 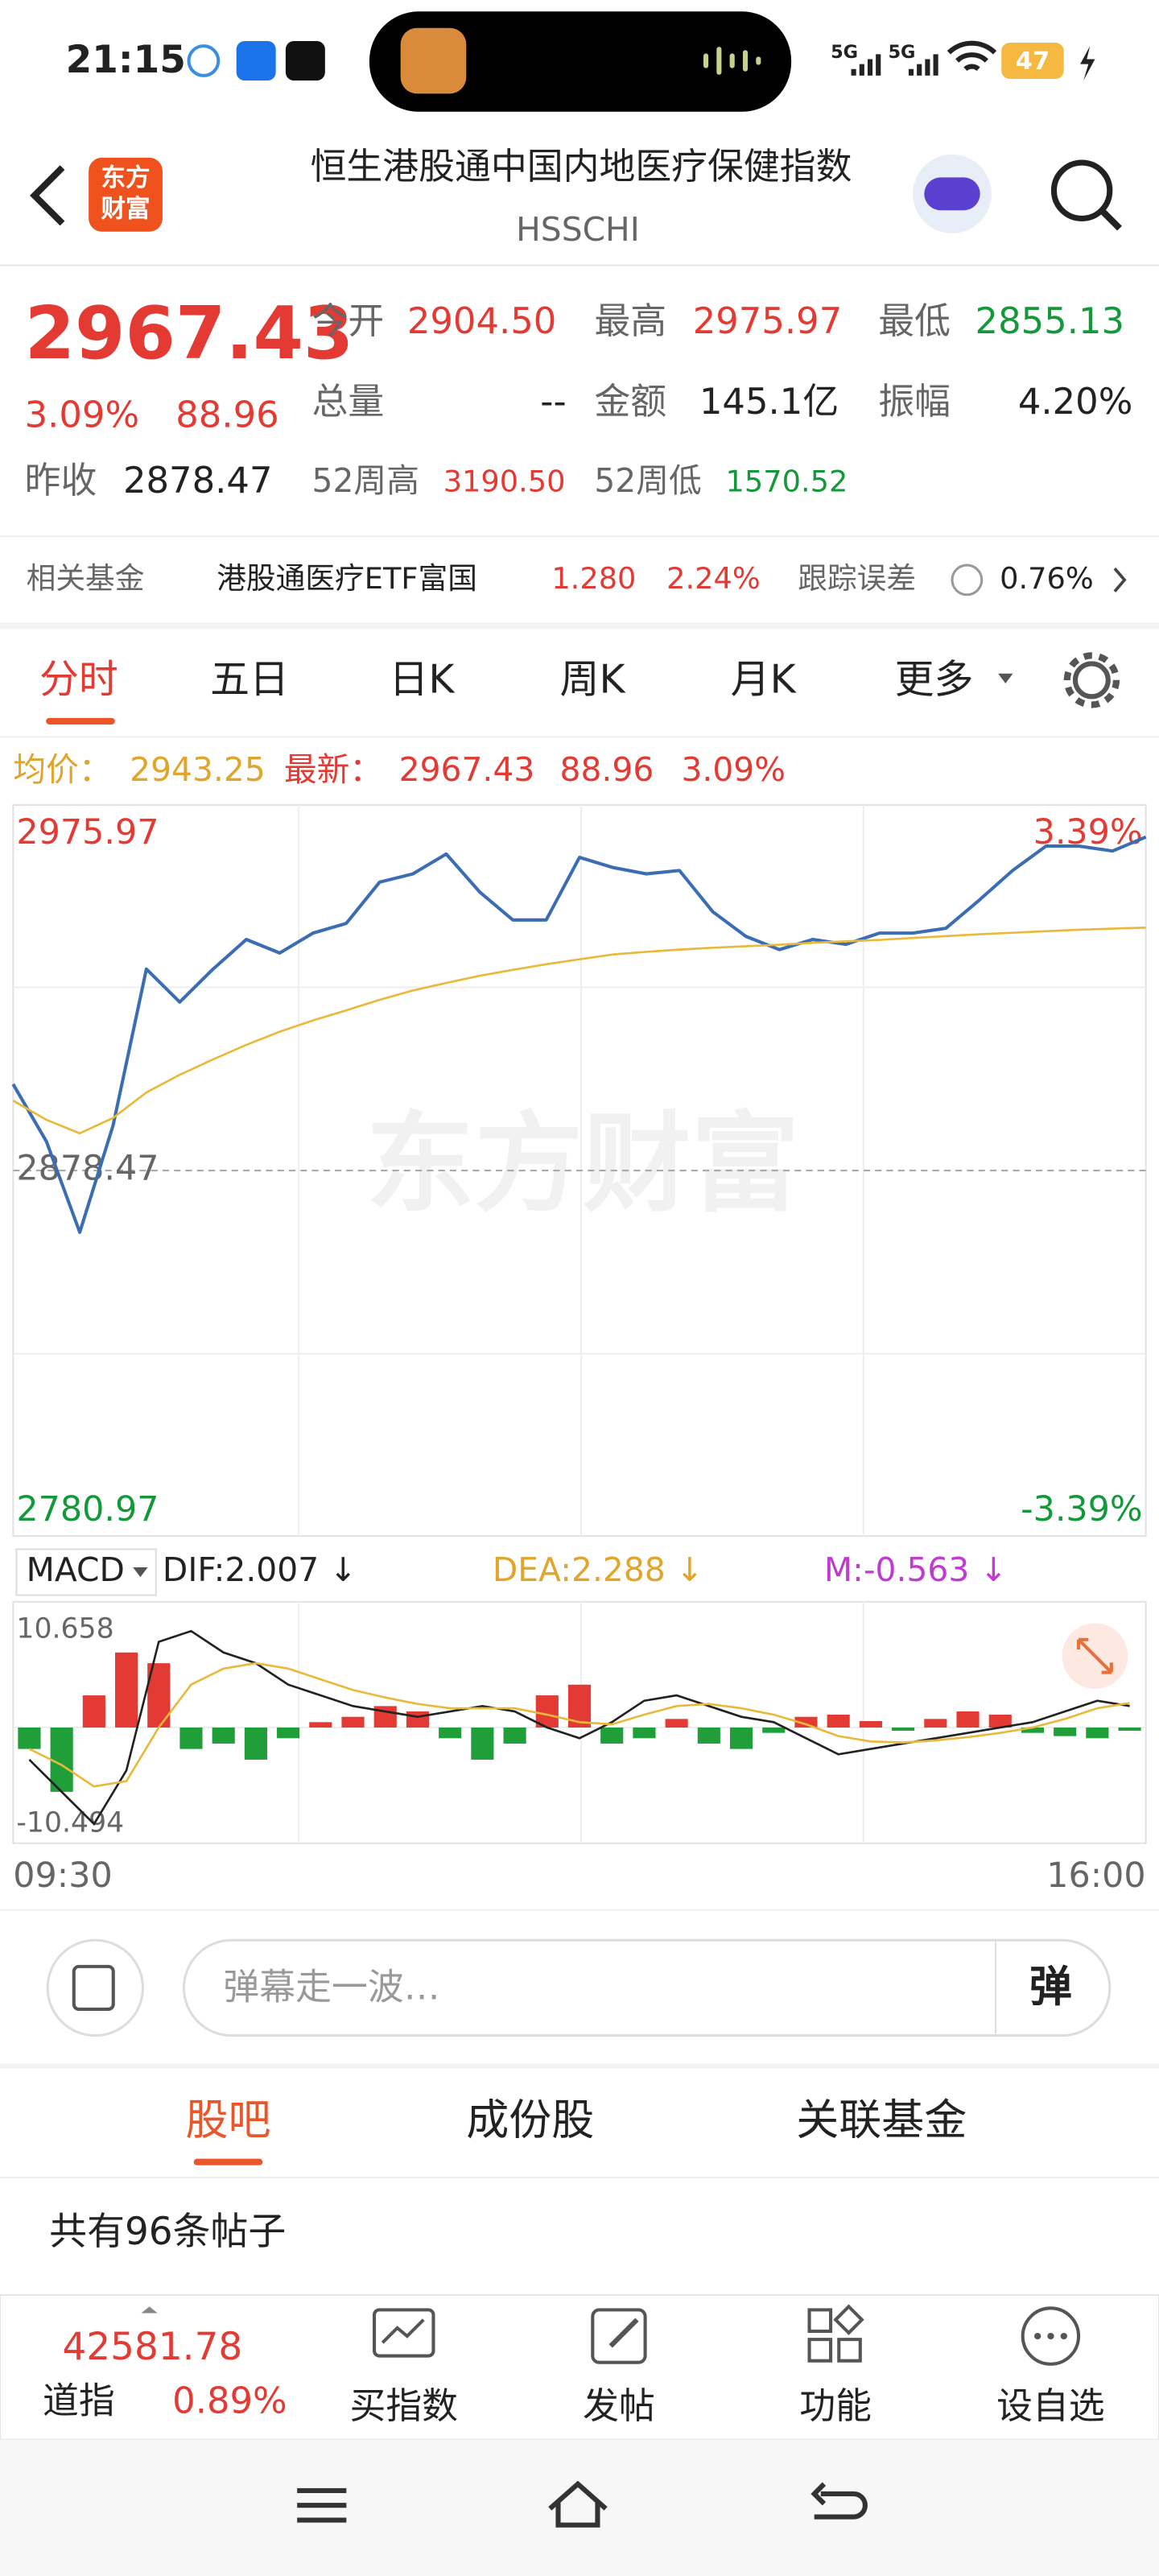 What do you see at coordinates (630, 401) in the screenshot?
I see `stat-label: 金额` at bounding box center [630, 401].